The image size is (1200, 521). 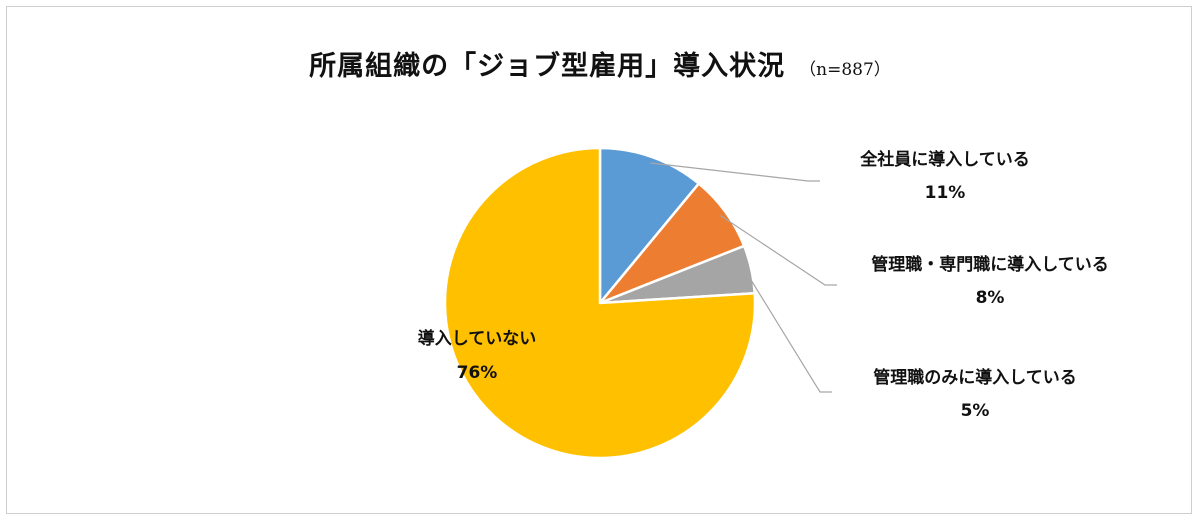 What do you see at coordinates (945, 193) in the screenshot?
I see `slice-percent-1: 11%` at bounding box center [945, 193].